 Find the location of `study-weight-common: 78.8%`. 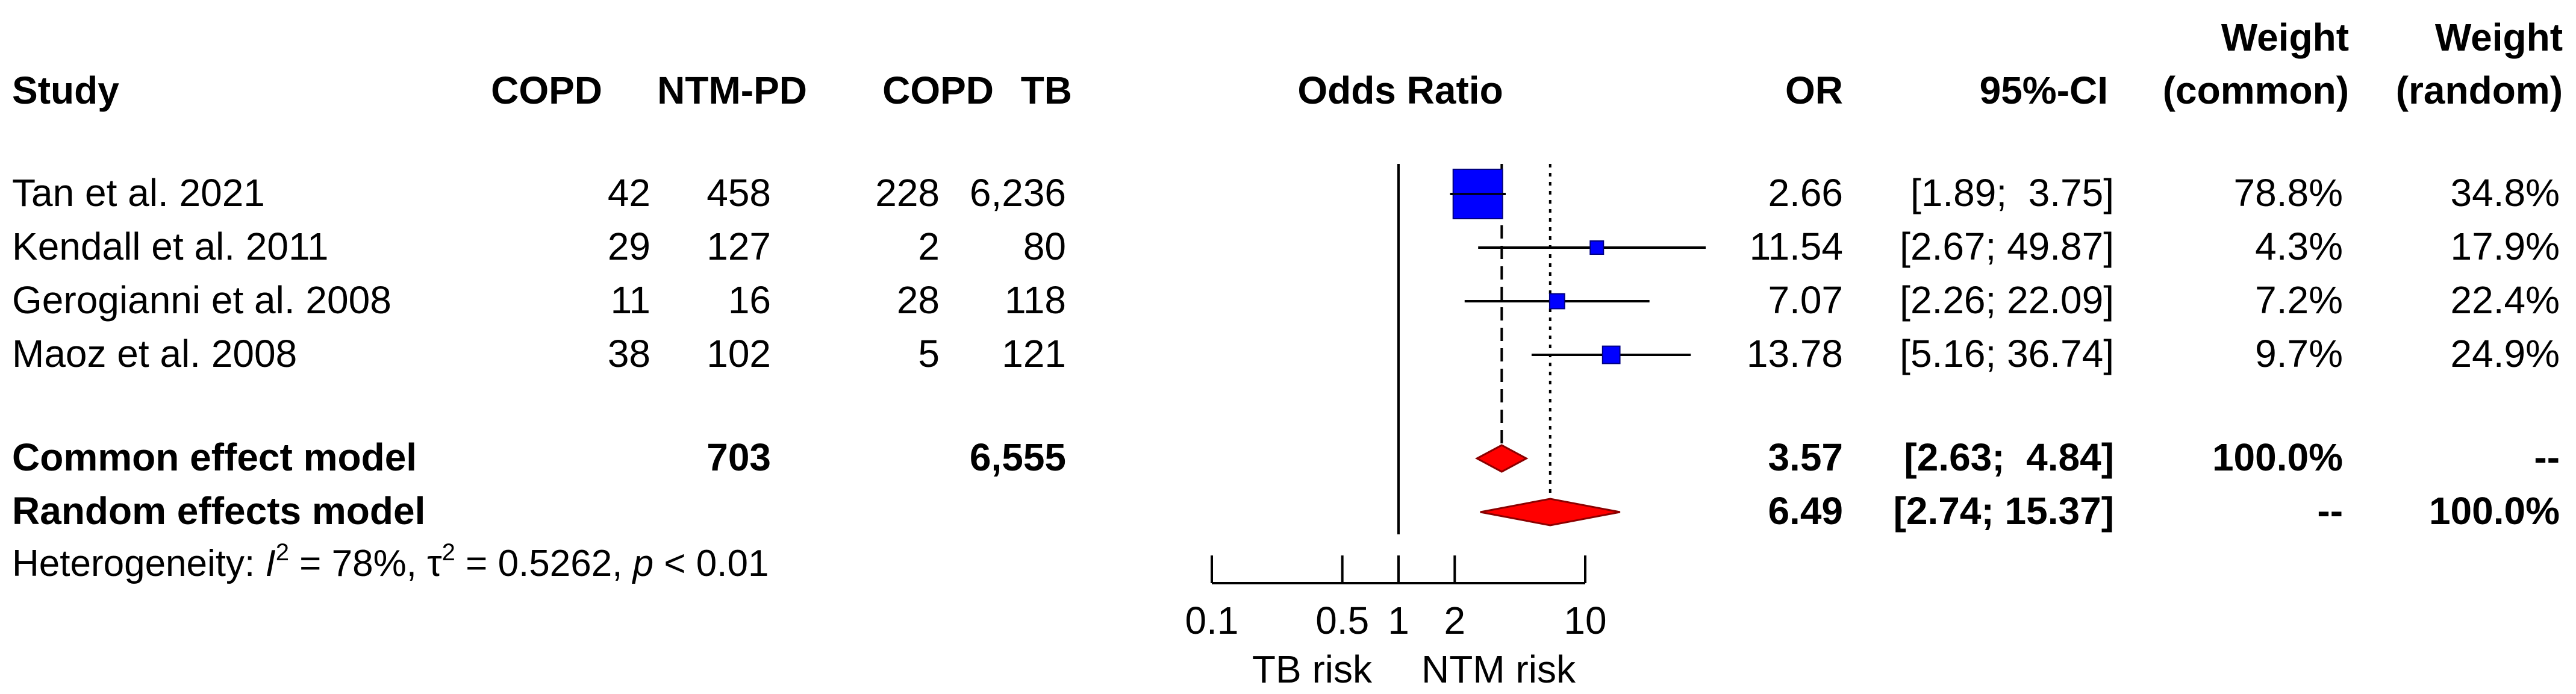

study-weight-common: 78.8% is located at coordinates (2288, 192).